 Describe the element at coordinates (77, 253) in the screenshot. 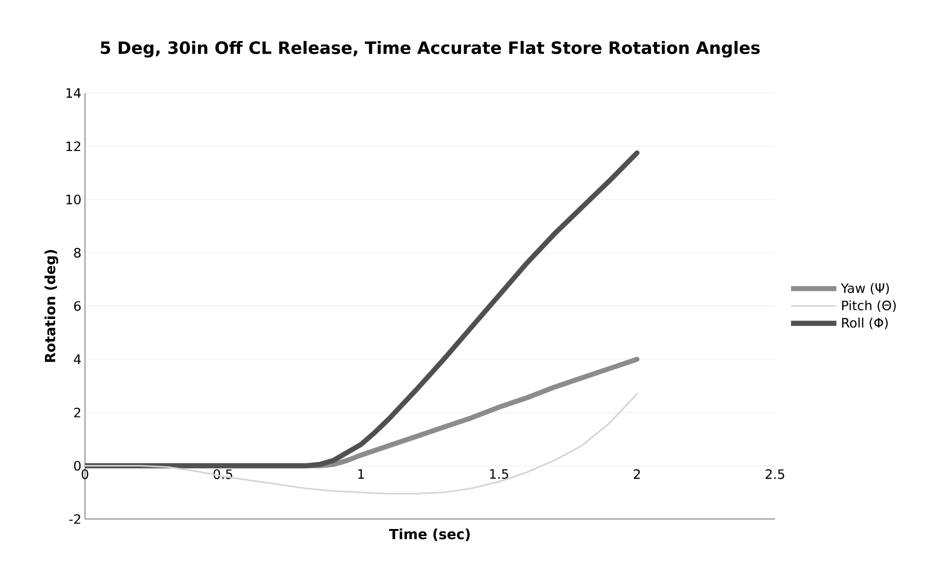

I see `y-tick-label: 8` at that location.